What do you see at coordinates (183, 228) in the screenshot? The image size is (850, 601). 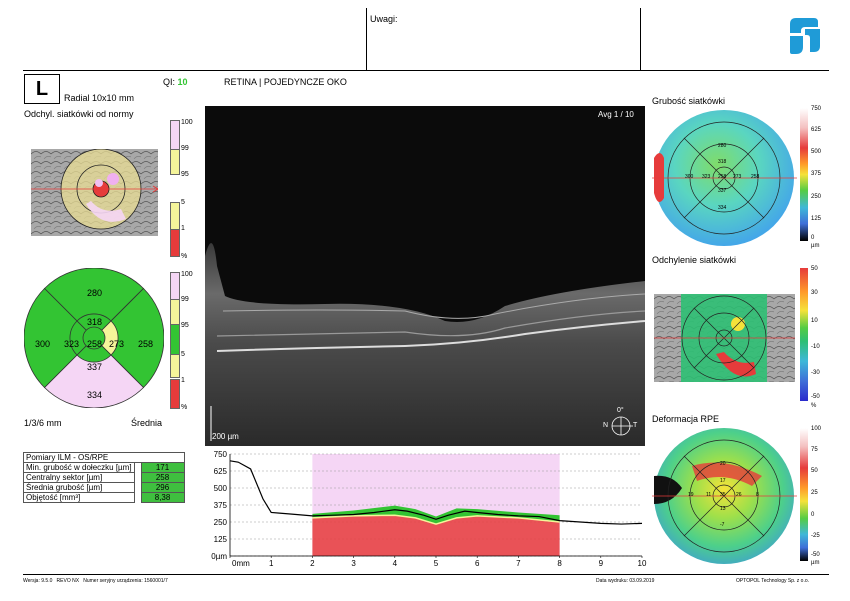 I see `pct-1-a: 1` at bounding box center [183, 228].